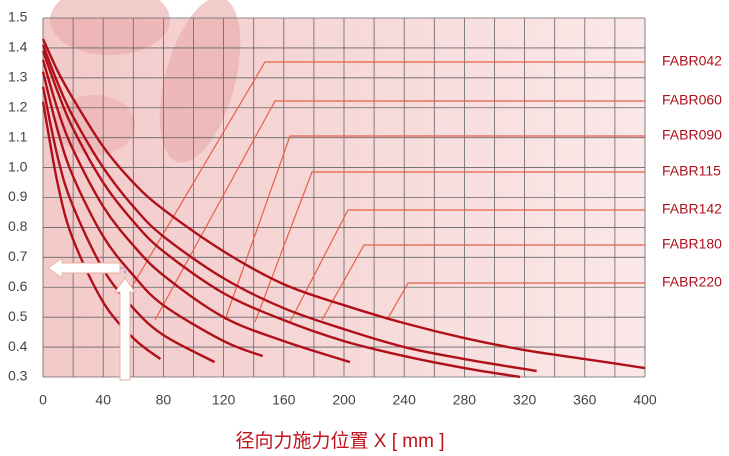 Image resolution: width=729 pixels, height=456 pixels. Describe the element at coordinates (339, 441) in the screenshot. I see `x-axis-title: 径向力施力位置 X [ mm ]` at that location.